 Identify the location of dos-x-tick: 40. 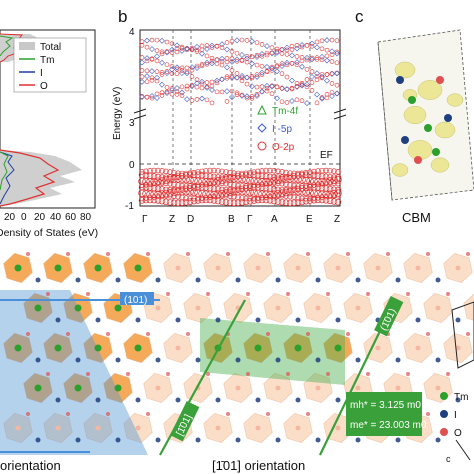
(56, 217).